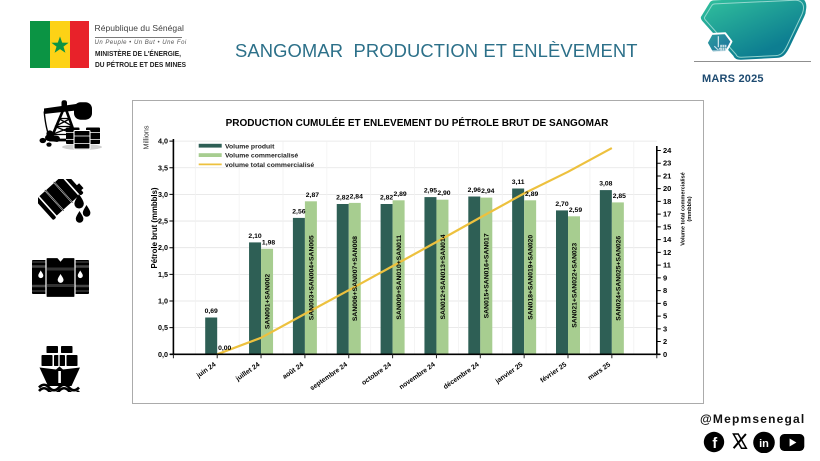 The width and height of the screenshot is (820, 461). I want to click on svg-text: 2, so click(665, 341).